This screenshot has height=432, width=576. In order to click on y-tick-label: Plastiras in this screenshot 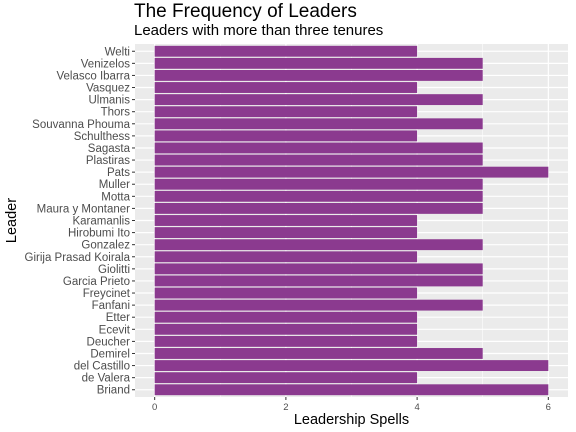, I will do `click(108, 161)`.